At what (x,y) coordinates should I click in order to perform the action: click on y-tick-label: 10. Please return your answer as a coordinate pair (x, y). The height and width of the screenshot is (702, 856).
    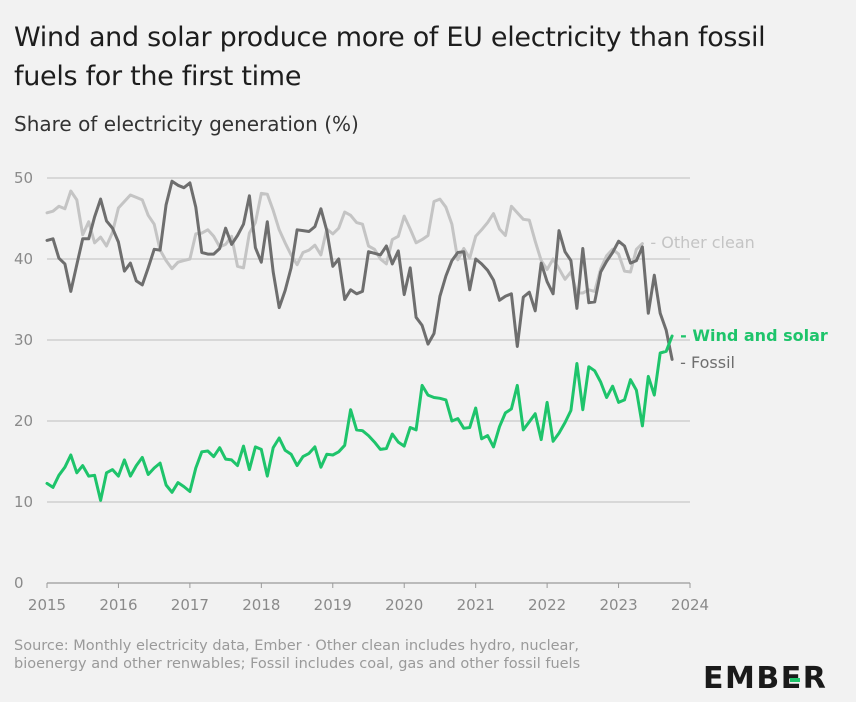
    Looking at the image, I should click on (23, 502).